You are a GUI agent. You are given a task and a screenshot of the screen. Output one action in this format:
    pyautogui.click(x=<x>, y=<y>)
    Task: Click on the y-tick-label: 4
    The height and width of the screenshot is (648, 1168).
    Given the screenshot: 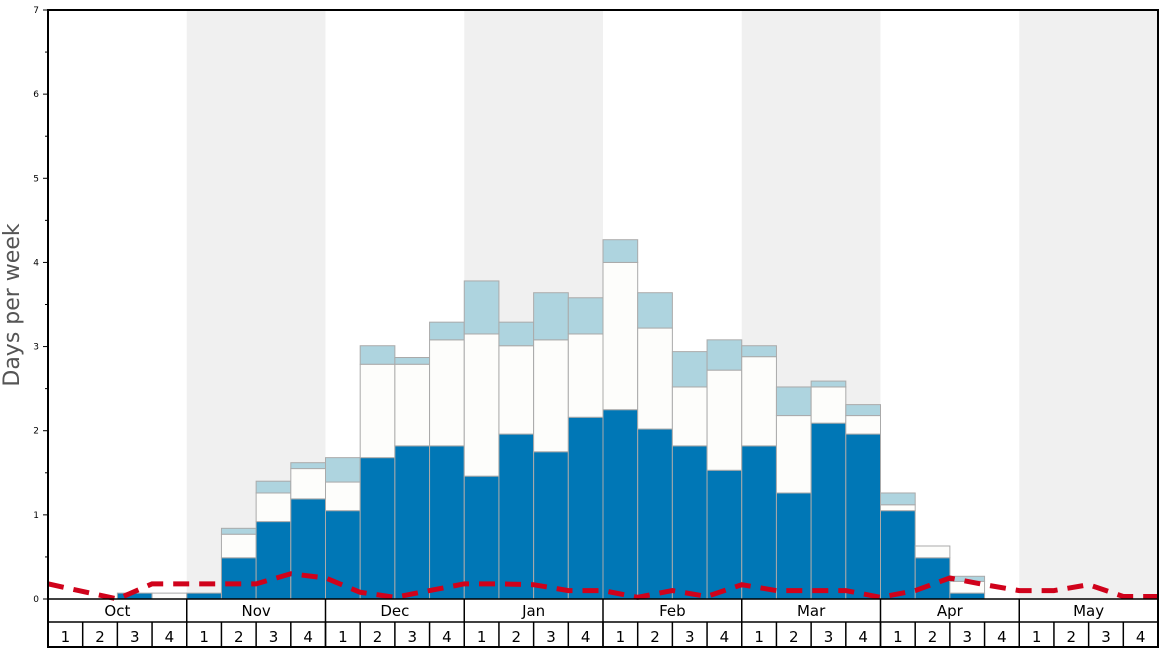 What is the action you would take?
    pyautogui.click(x=36, y=263)
    